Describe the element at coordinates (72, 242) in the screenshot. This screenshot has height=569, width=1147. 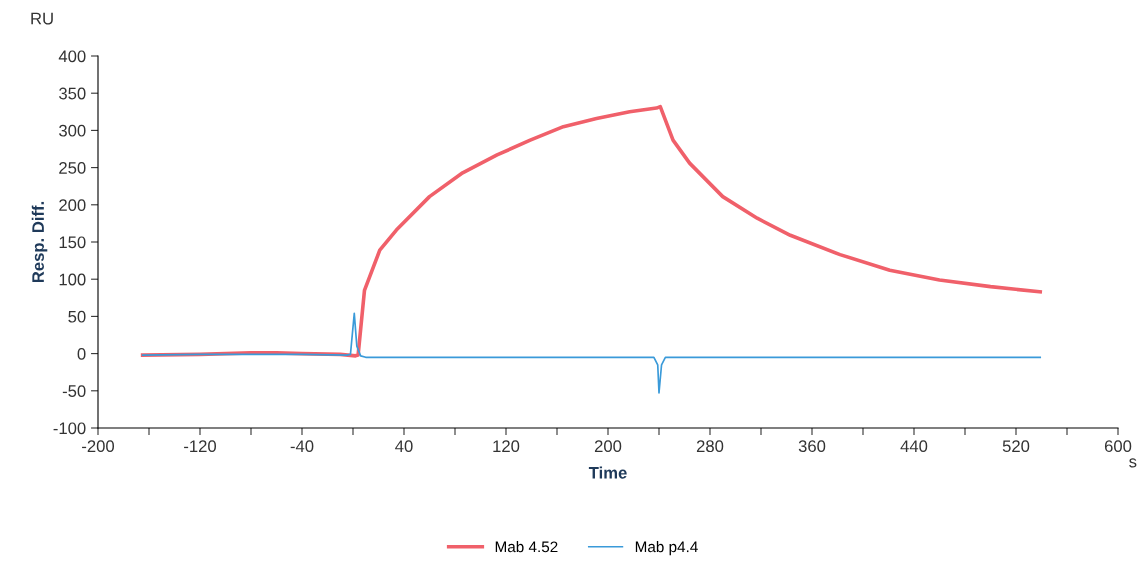
I see `y-tick-label: 150` at that location.